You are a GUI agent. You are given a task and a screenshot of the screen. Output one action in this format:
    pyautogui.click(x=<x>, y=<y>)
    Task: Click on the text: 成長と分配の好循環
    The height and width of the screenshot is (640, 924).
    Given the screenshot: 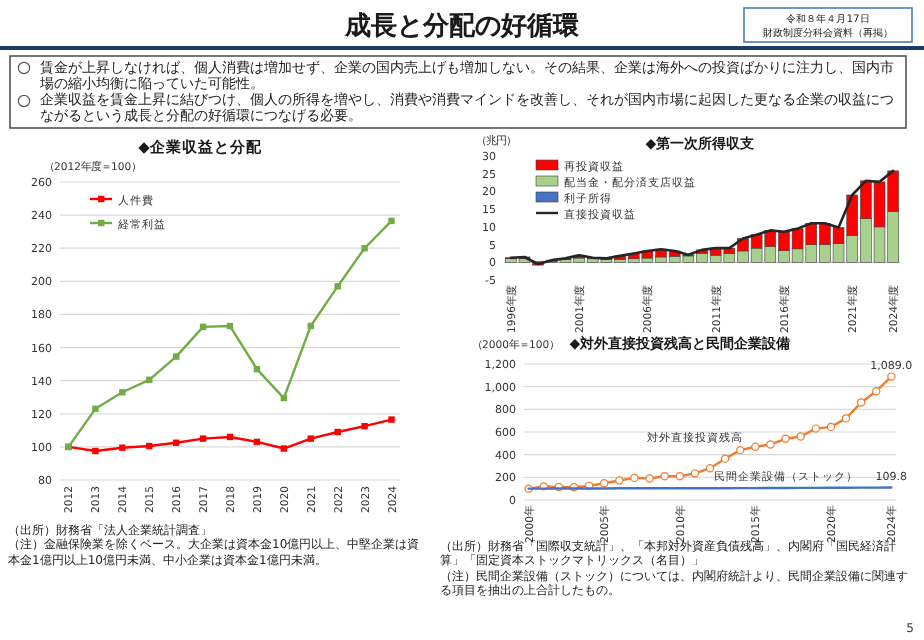 What is the action you would take?
    pyautogui.click(x=462, y=27)
    